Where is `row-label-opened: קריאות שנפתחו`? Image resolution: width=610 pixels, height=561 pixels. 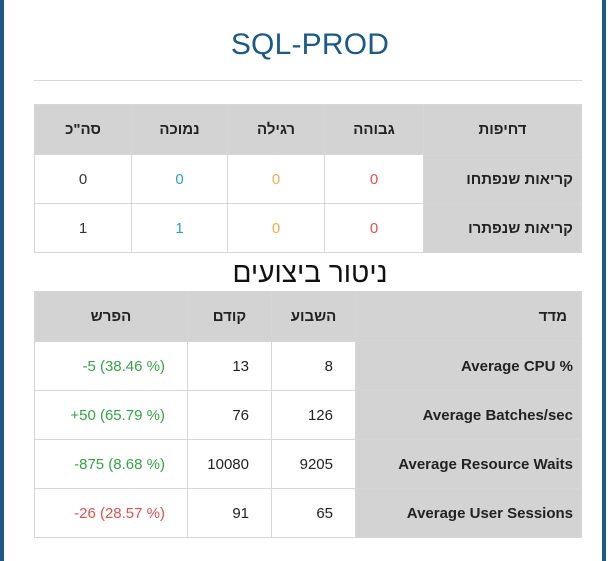
row-label-opened: קריאות שנפתחו is located at coordinates (502, 179).